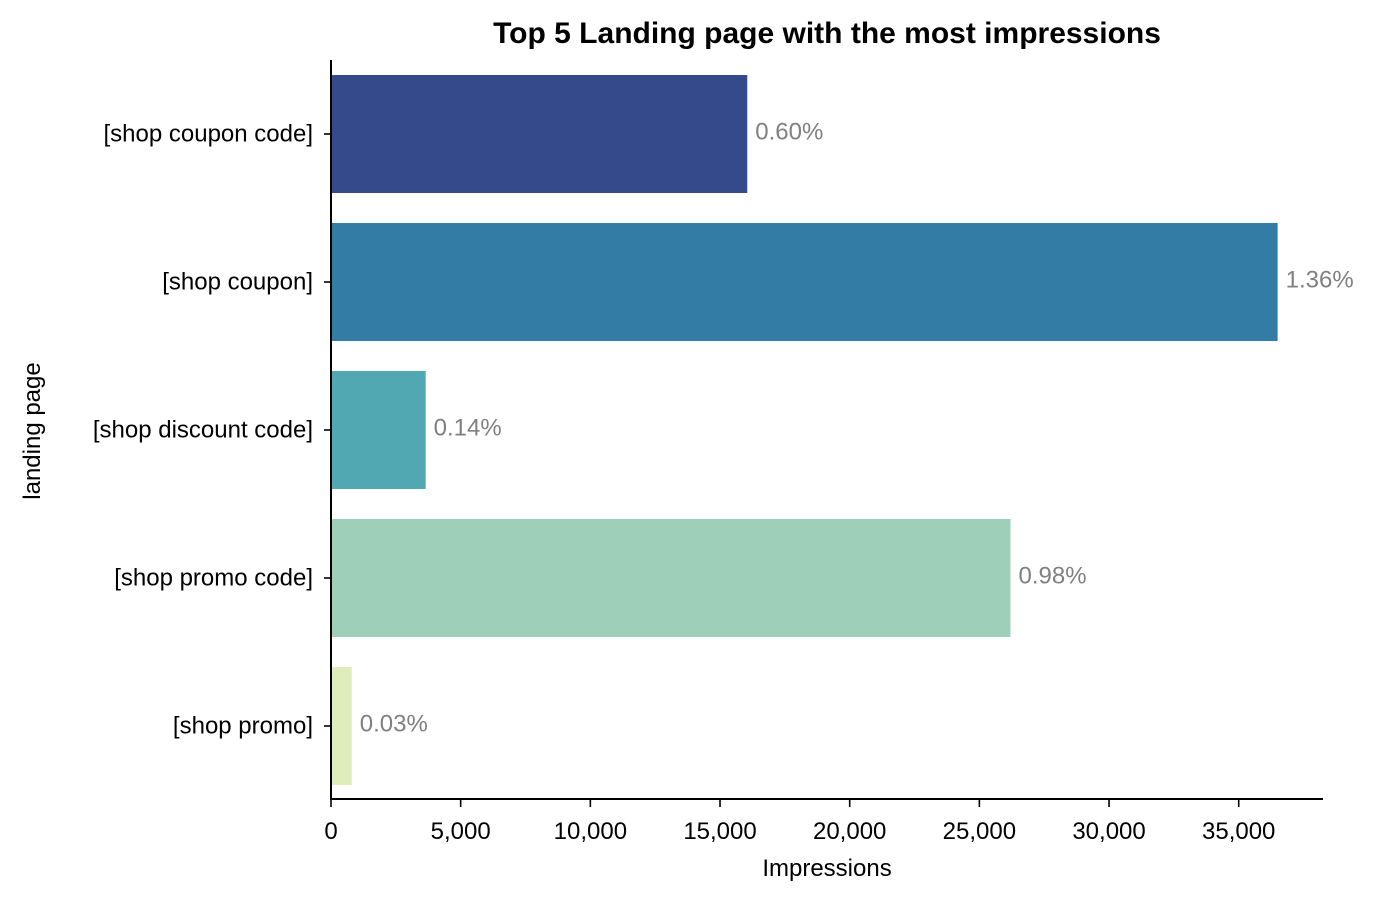 The image size is (1382, 907). I want to click on x-tick-label-5: 25,000, so click(979, 831).